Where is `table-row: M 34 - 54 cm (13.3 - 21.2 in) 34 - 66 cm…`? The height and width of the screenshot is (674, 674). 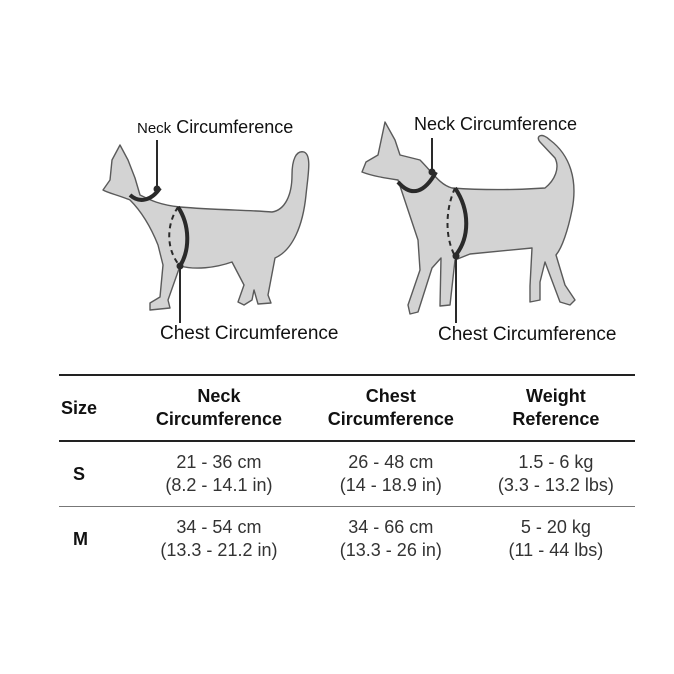
table-row: M 34 - 54 cm (13.3 - 21.2 in) 34 - 66 cm… is located at coordinates (347, 539).